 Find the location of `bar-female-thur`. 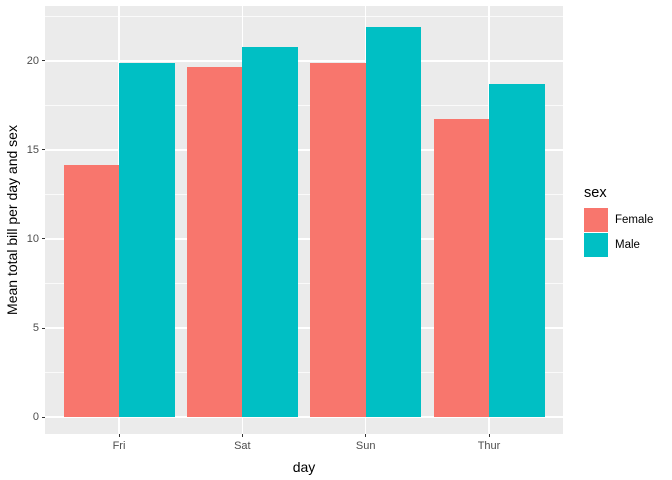

bar-female-thur is located at coordinates (461, 268).